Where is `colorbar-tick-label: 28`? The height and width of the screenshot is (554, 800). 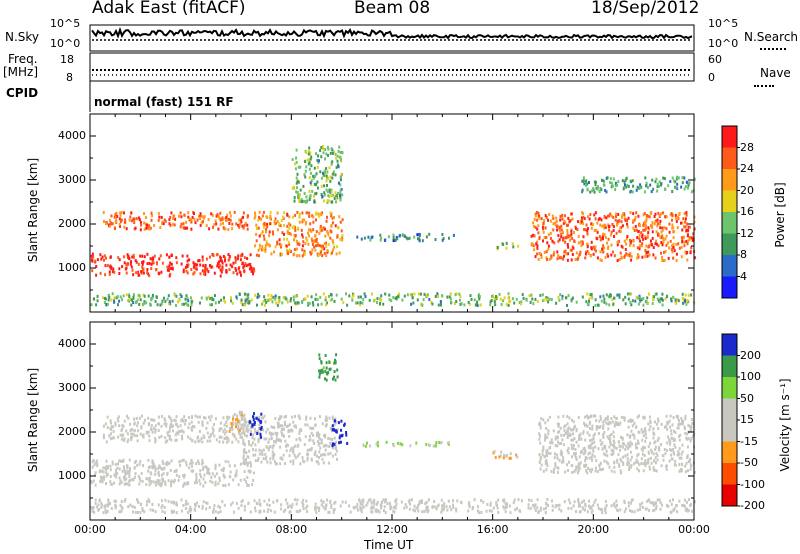 colorbar-tick-label: 28 is located at coordinates (747, 147).